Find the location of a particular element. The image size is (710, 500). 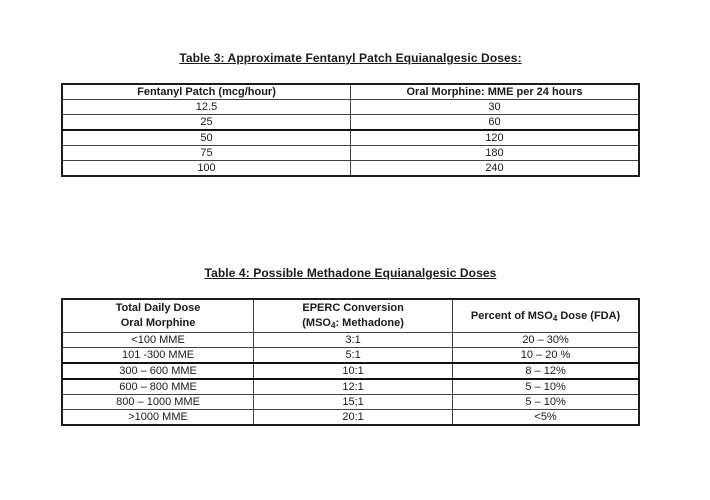

table3-cell-mme: 60 is located at coordinates (495, 122).